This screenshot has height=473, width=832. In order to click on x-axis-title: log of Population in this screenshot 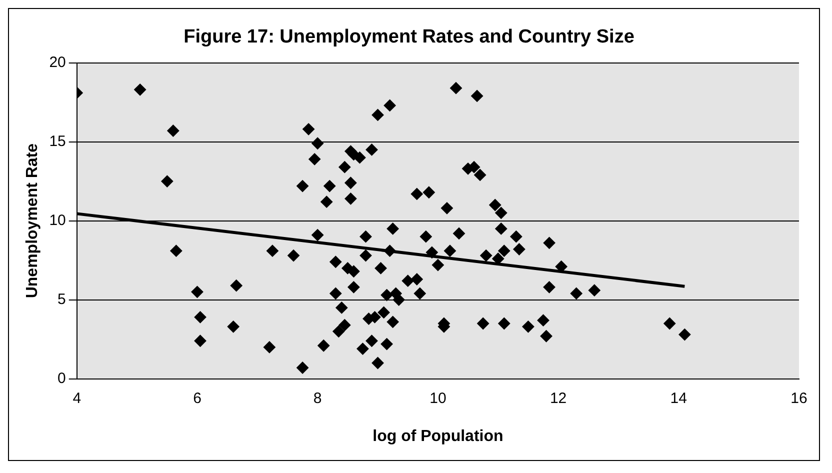, I will do `click(438, 436)`.